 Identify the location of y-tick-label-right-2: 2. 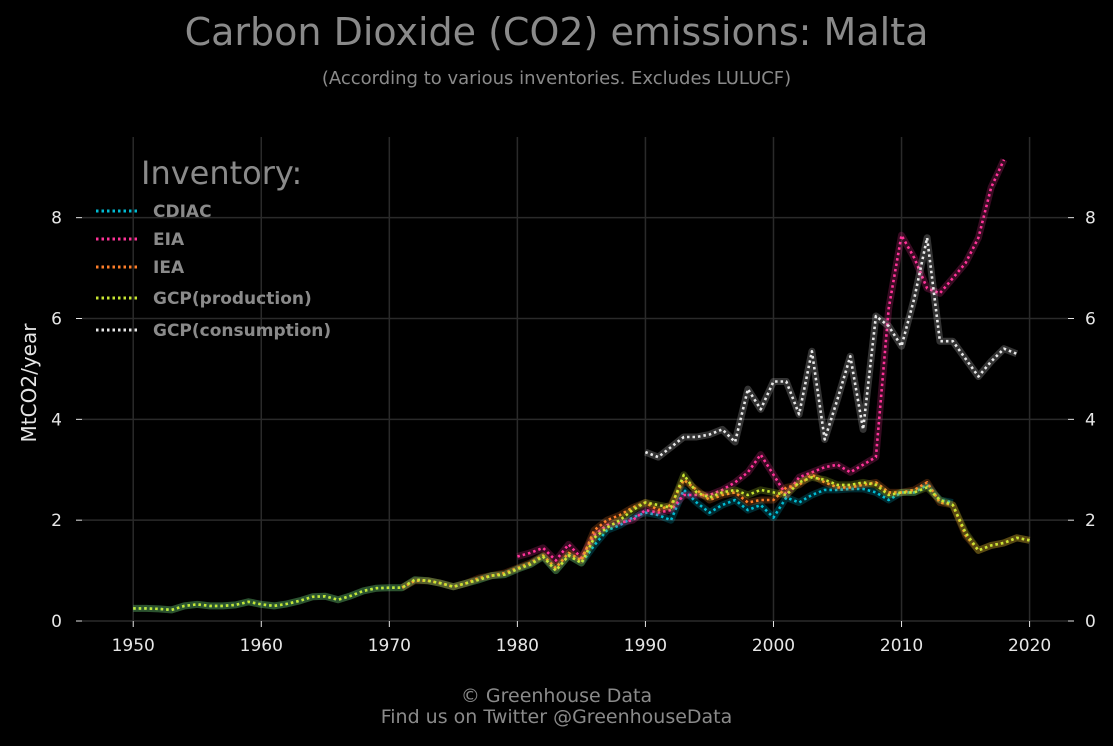
(1090, 521).